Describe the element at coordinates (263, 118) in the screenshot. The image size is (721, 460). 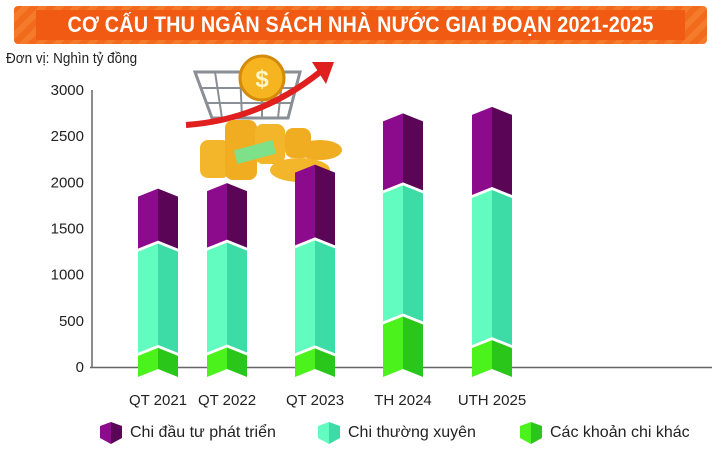
I see `cart-coins-illustration: $` at that location.